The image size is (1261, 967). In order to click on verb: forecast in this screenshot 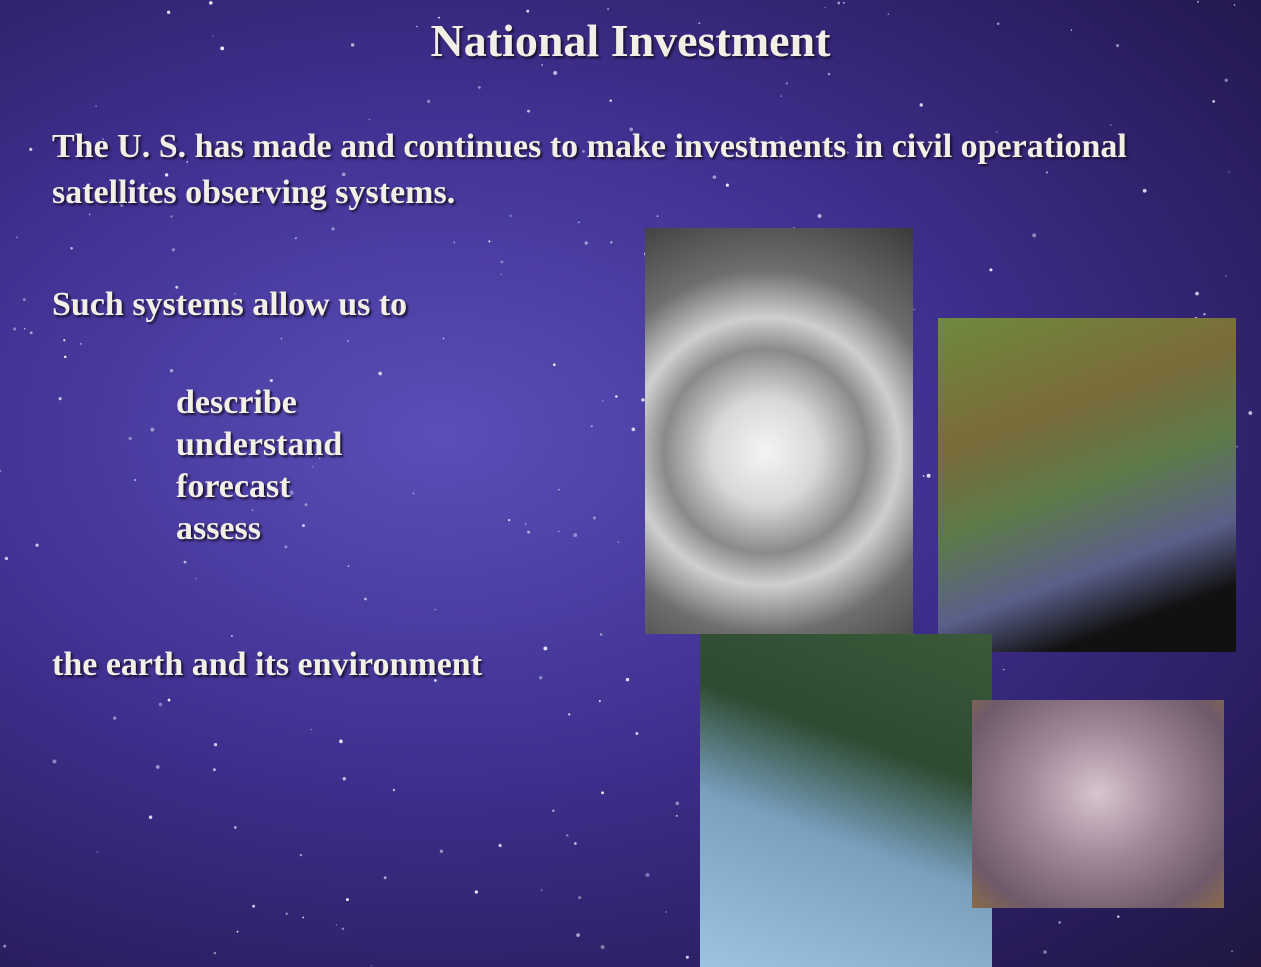, I will do `click(233, 486)`.